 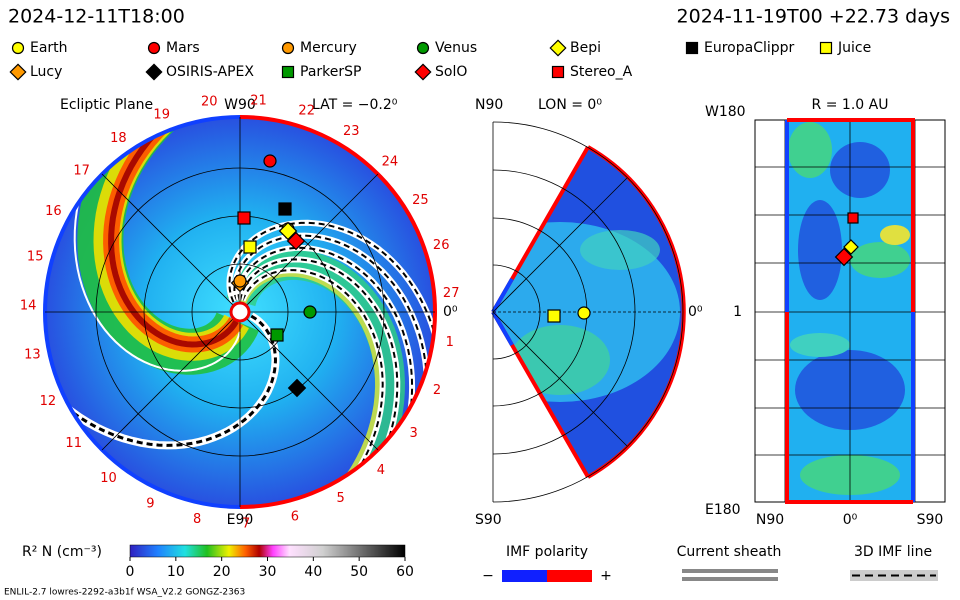 I want to click on minus-label: −, so click(x=488, y=576).